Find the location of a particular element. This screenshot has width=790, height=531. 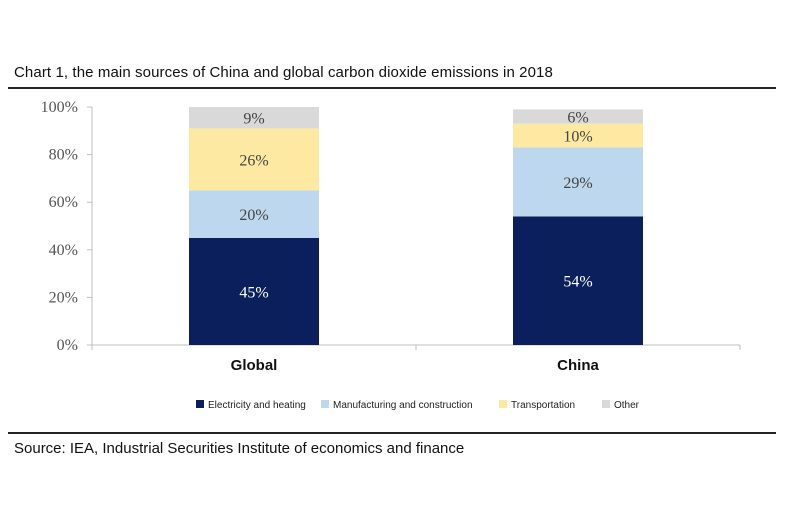

legend-label: Other is located at coordinates (627, 405).